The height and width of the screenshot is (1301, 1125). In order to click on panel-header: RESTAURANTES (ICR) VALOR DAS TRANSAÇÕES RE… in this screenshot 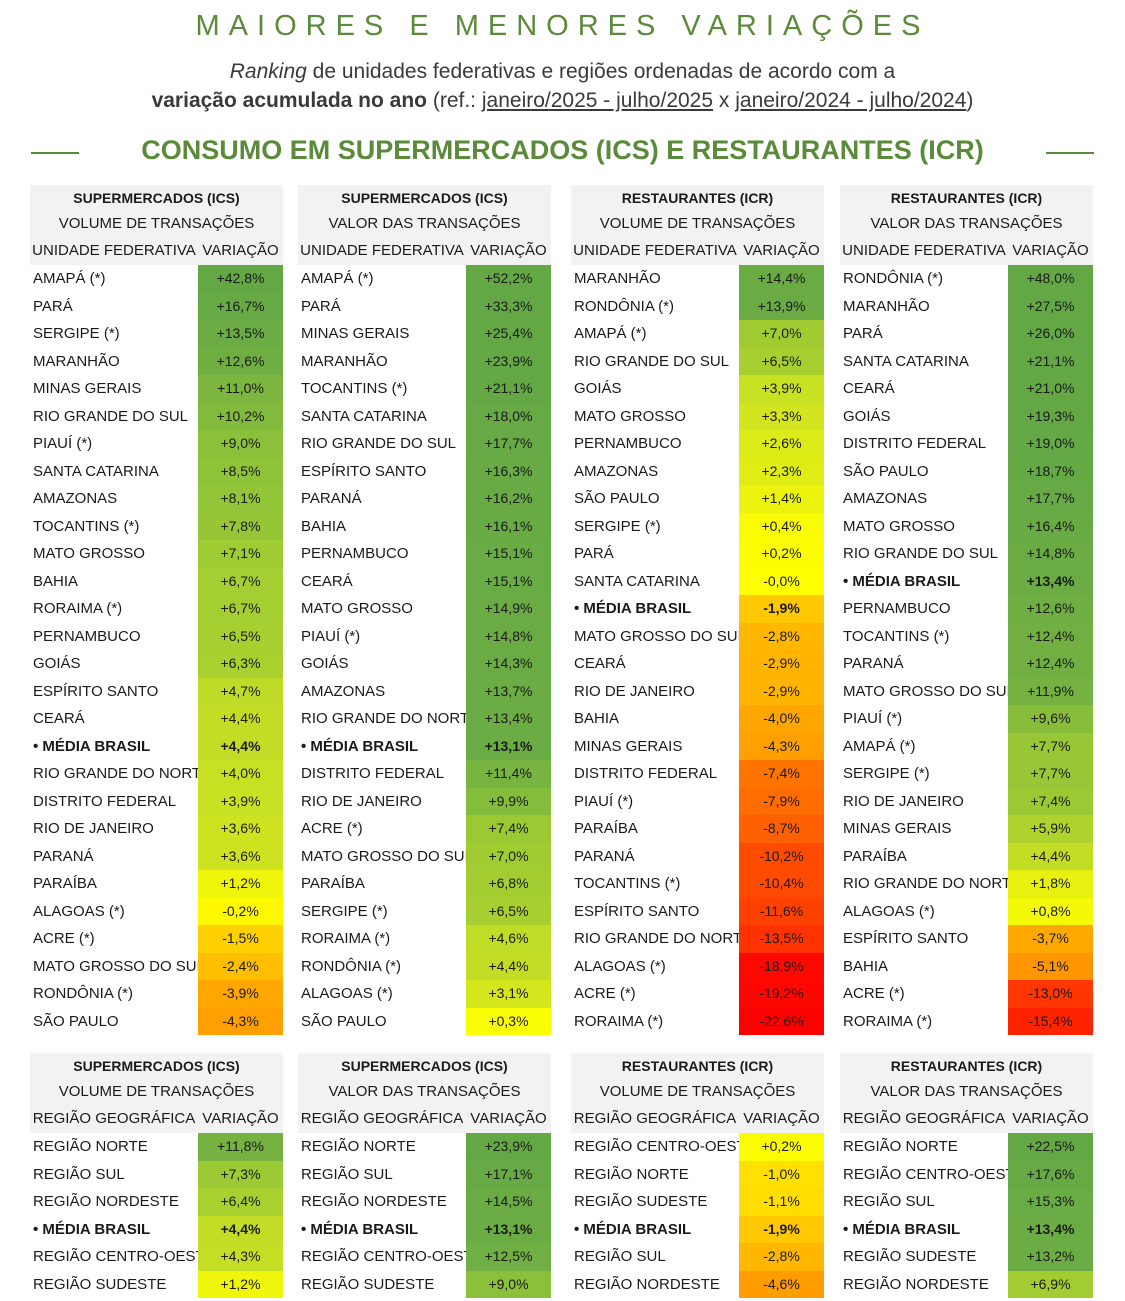, I will do `click(966, 1093)`.